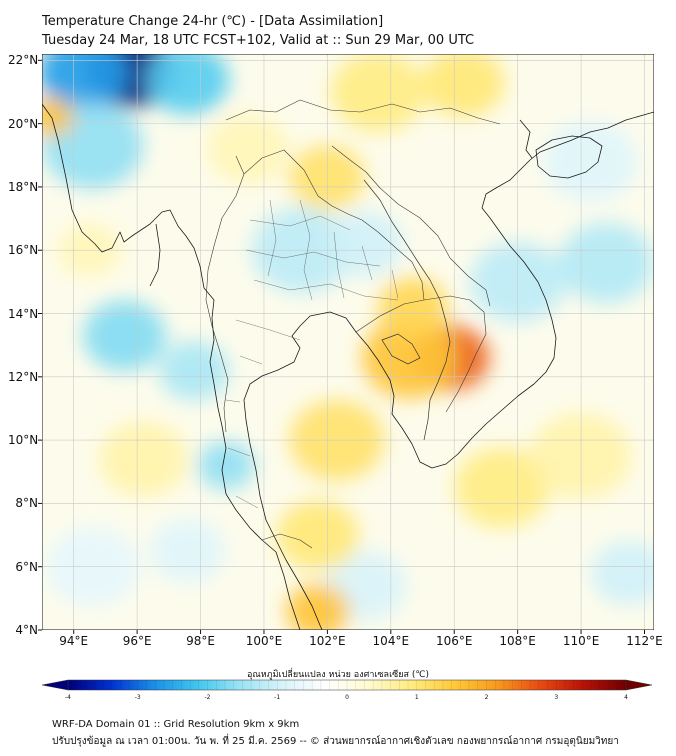  I want to click on lon-label: 98°E, so click(200, 641).